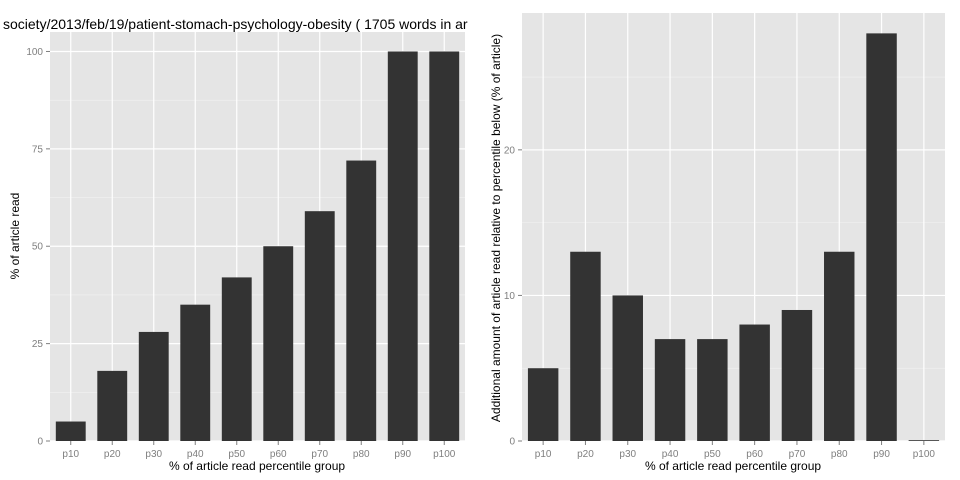 The image size is (960, 480). What do you see at coordinates (15, 236) in the screenshot?
I see `y-axis-title: % of article read` at bounding box center [15, 236].